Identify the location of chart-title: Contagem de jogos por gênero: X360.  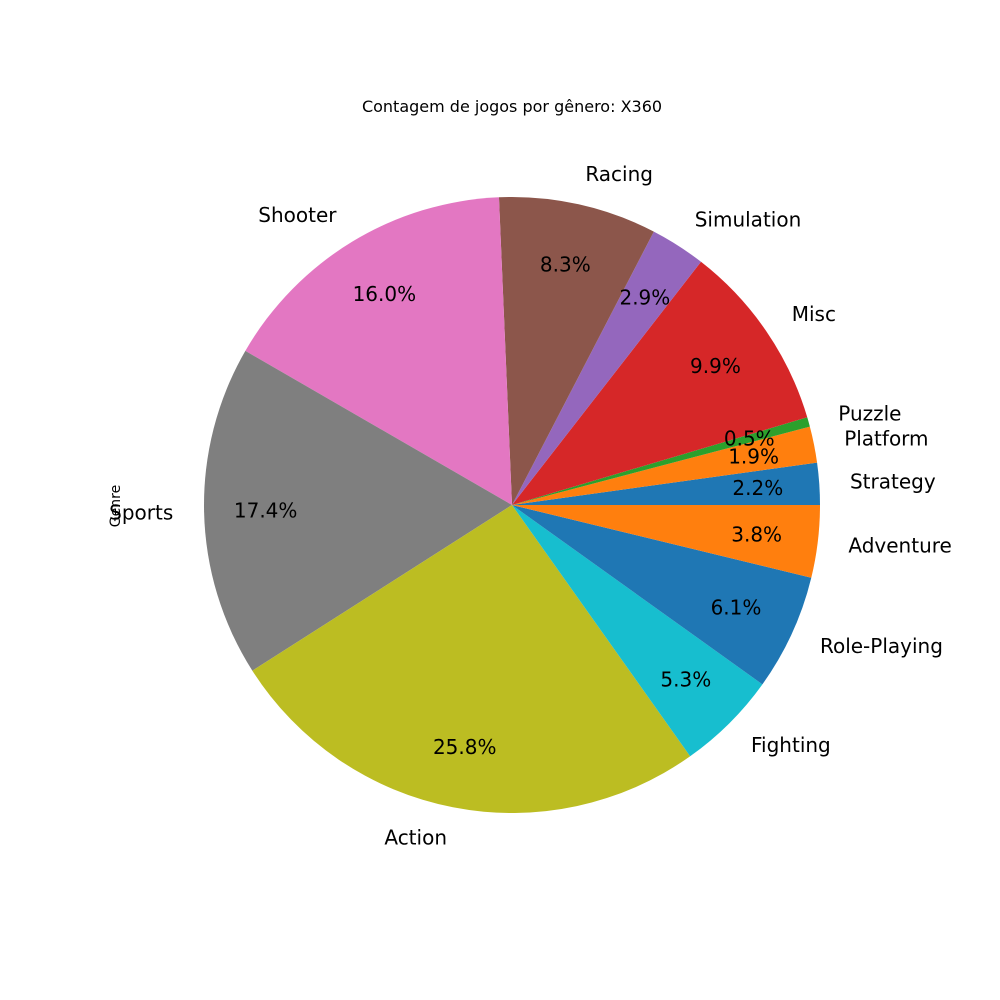
(512, 106).